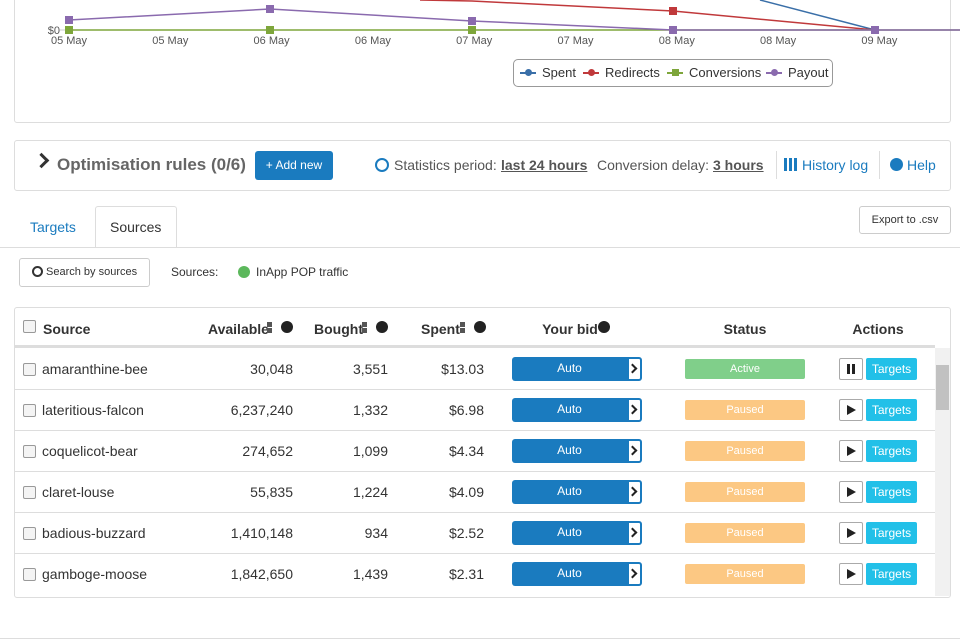  What do you see at coordinates (896, 164) in the screenshot?
I see `help-icon` at bounding box center [896, 164].